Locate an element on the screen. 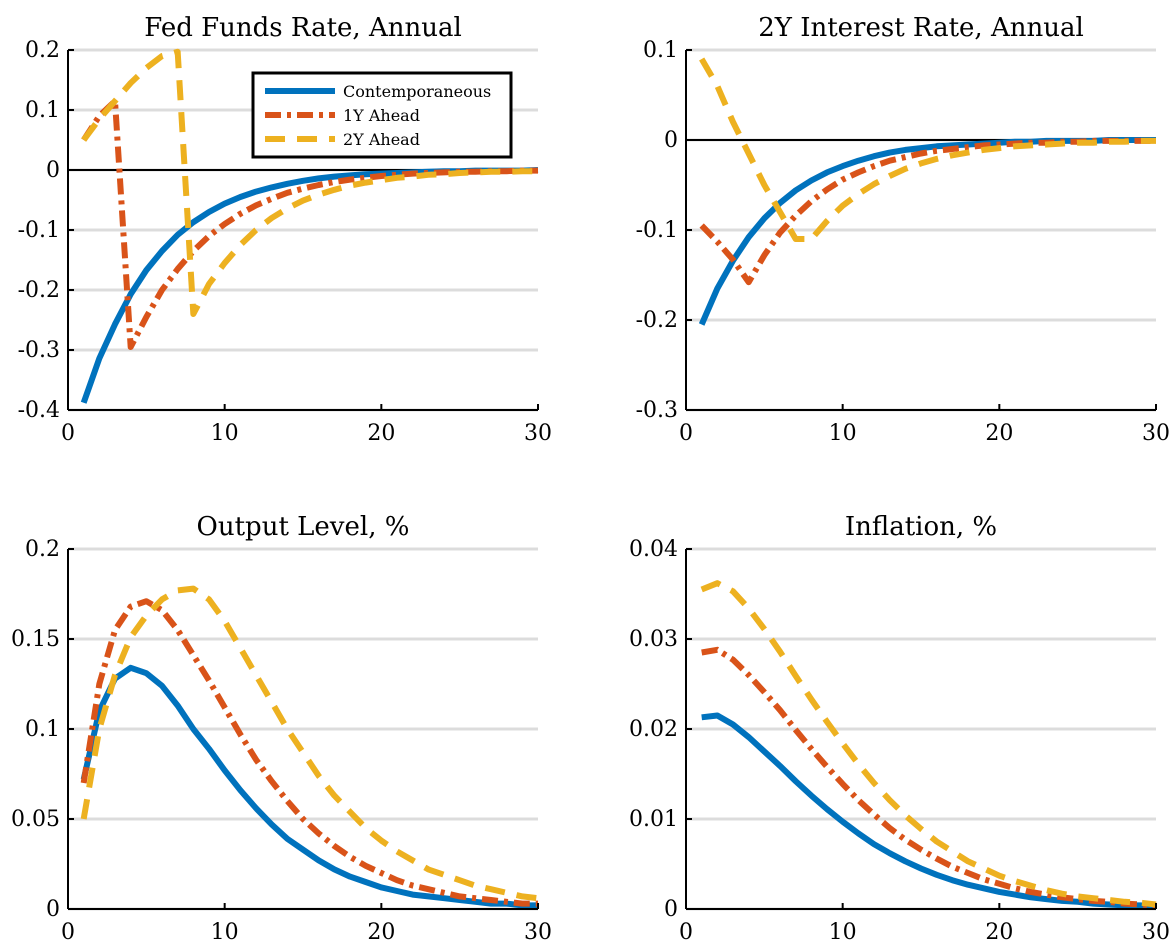 This screenshot has width=1174, height=949. chart-title: 2Y Interest Rate, Annual is located at coordinates (921, 28).